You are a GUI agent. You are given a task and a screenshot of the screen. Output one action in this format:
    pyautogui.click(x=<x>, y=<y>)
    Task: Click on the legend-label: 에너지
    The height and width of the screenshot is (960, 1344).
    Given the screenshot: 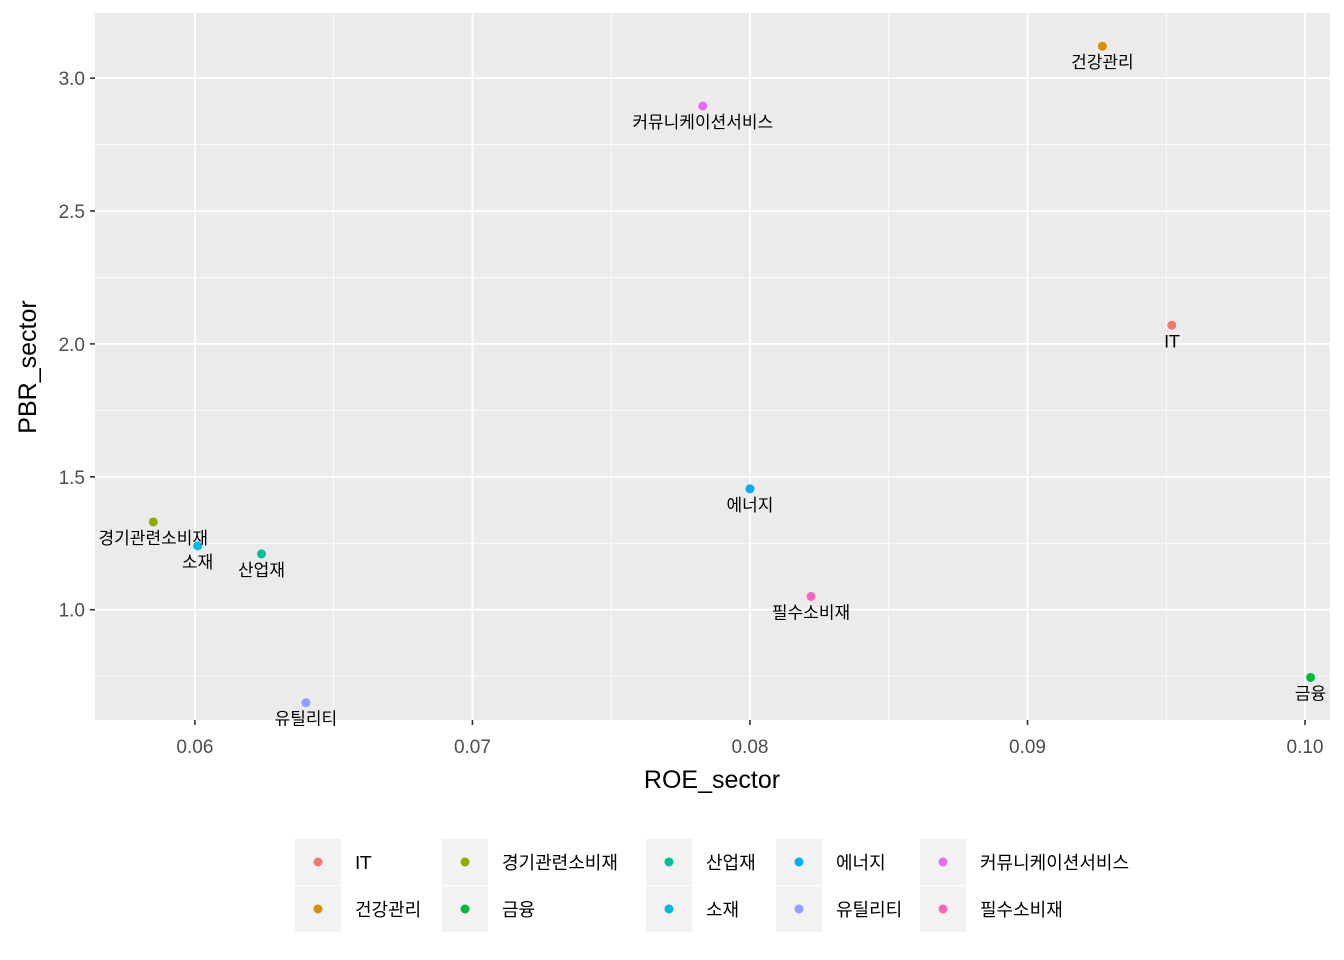 What is the action you would take?
    pyautogui.click(x=861, y=863)
    